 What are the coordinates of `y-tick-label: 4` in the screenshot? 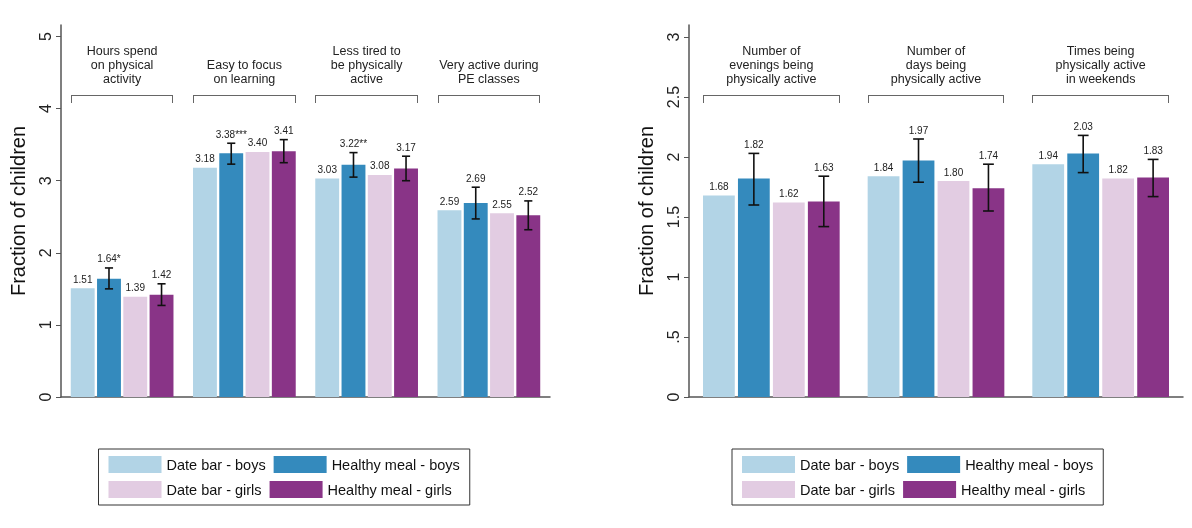 It's located at (45, 109).